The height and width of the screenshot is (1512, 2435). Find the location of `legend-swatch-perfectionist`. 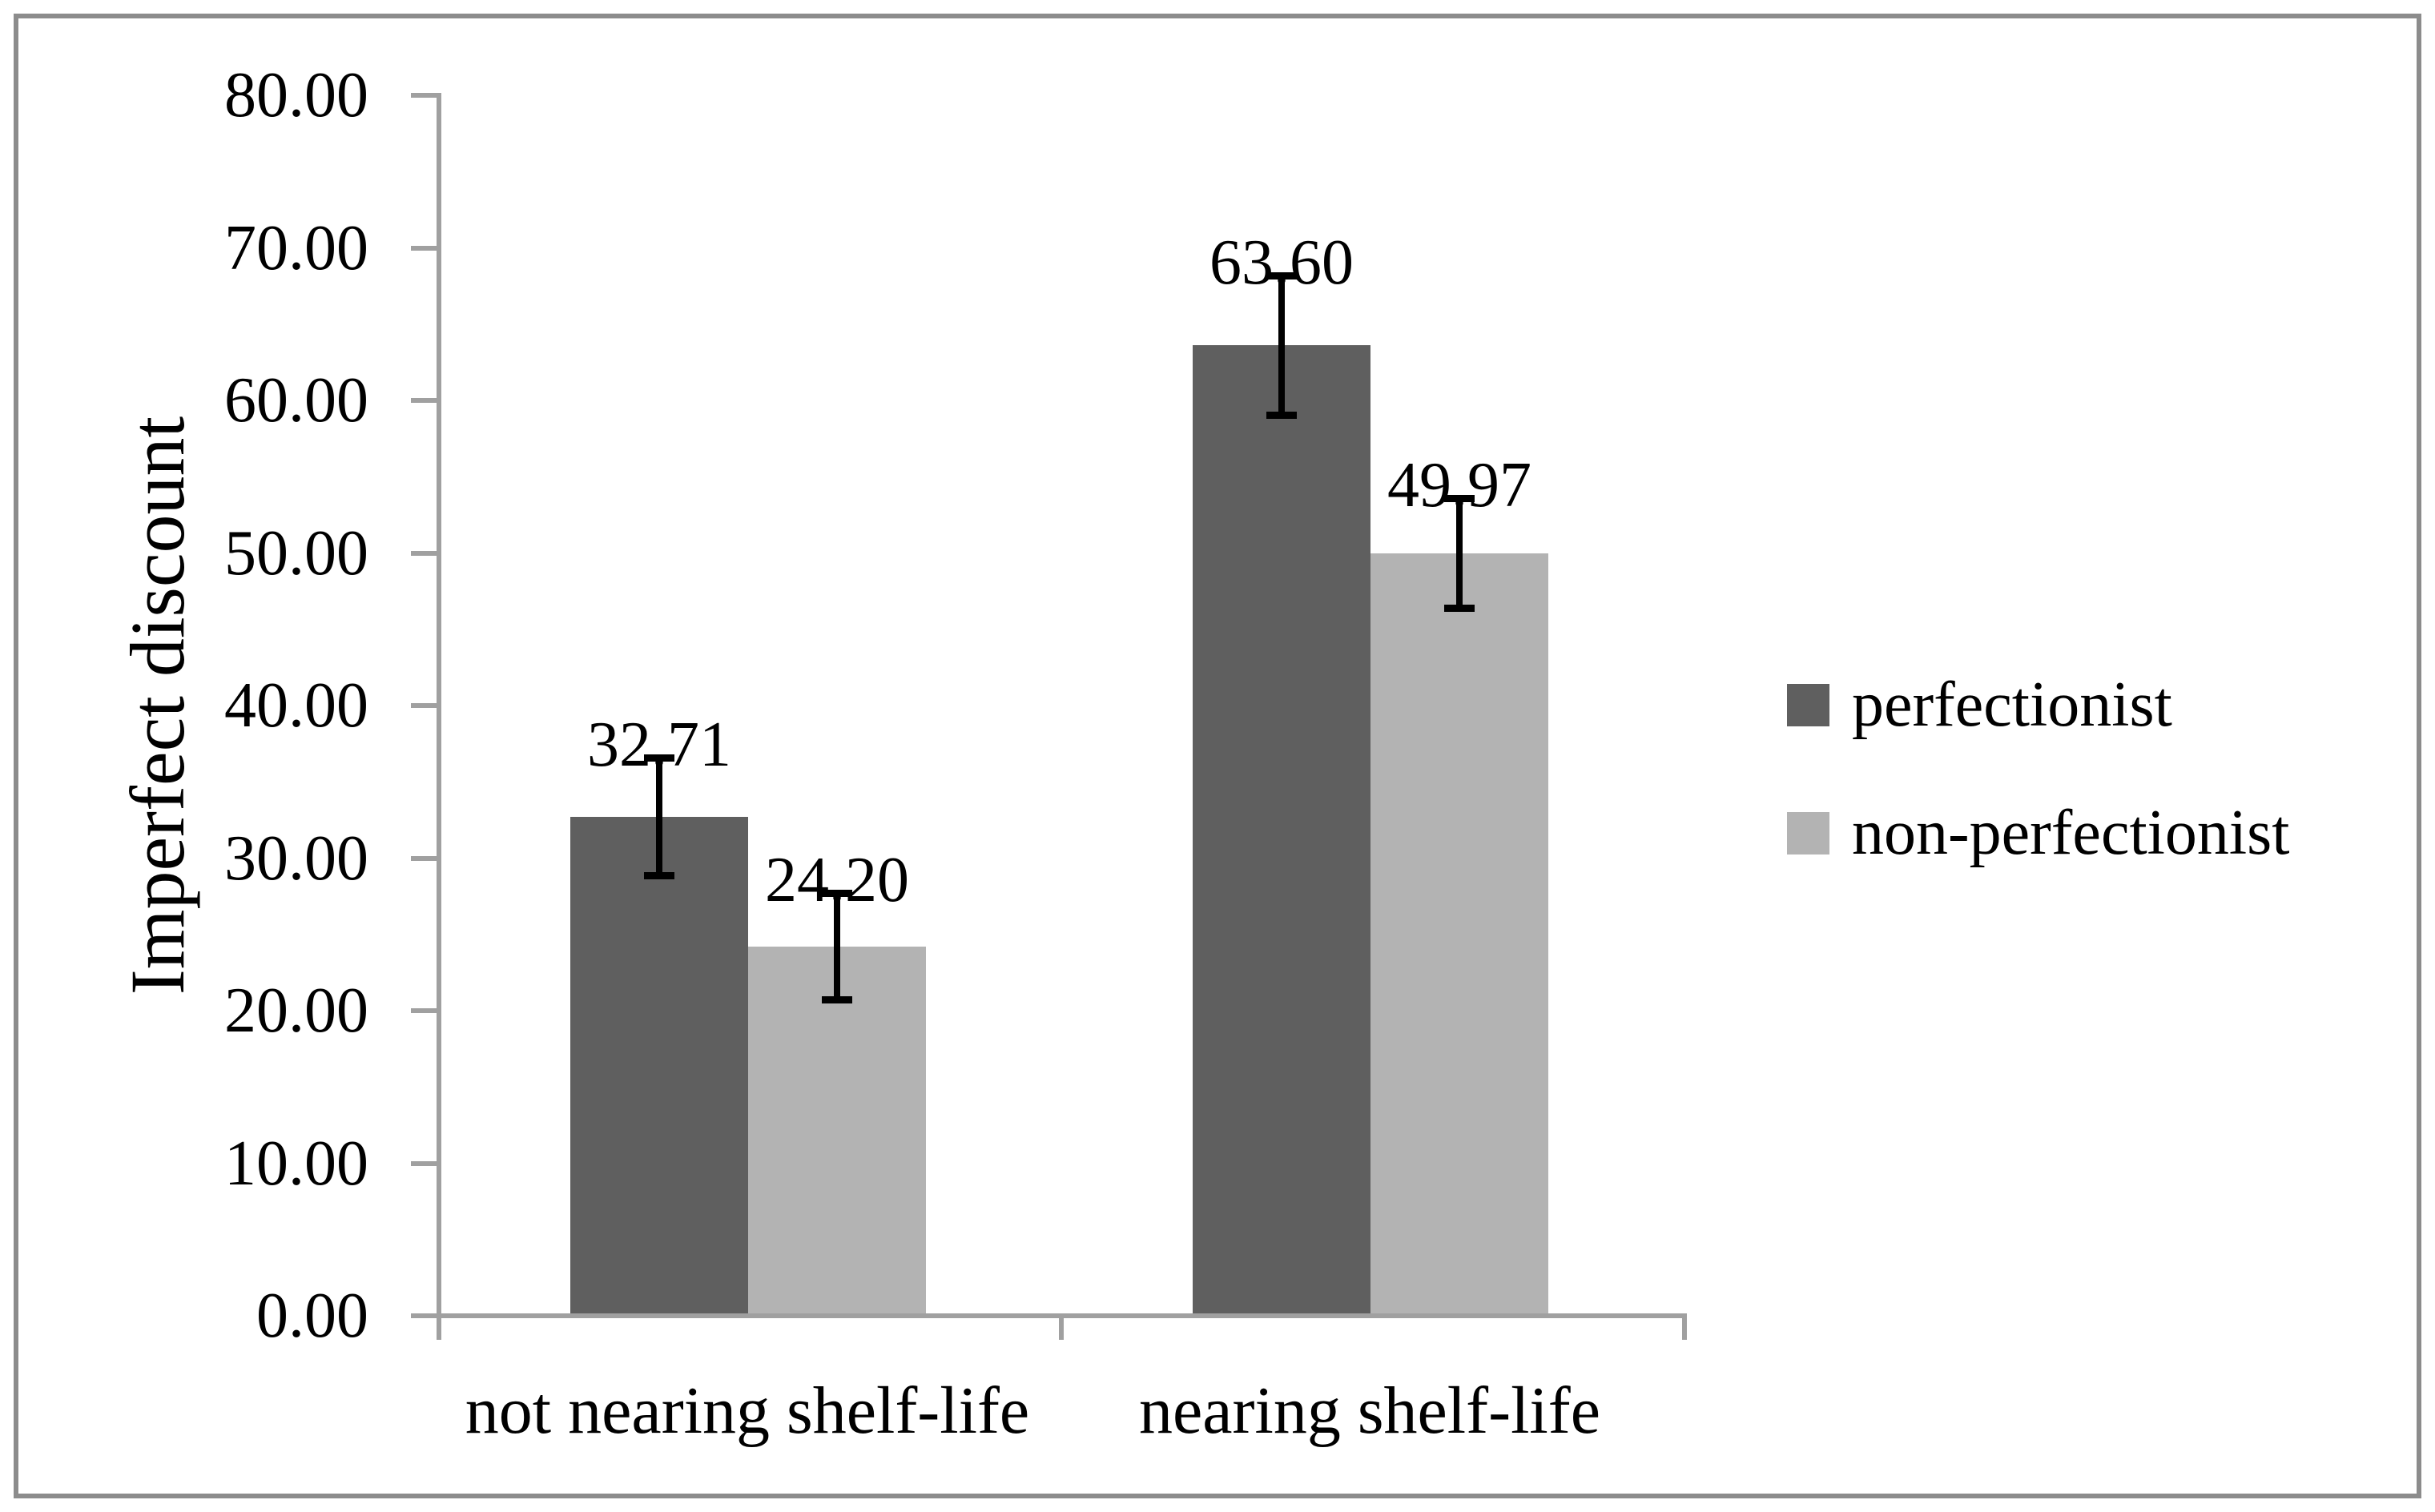

legend-swatch-perfectionist is located at coordinates (1808, 704).